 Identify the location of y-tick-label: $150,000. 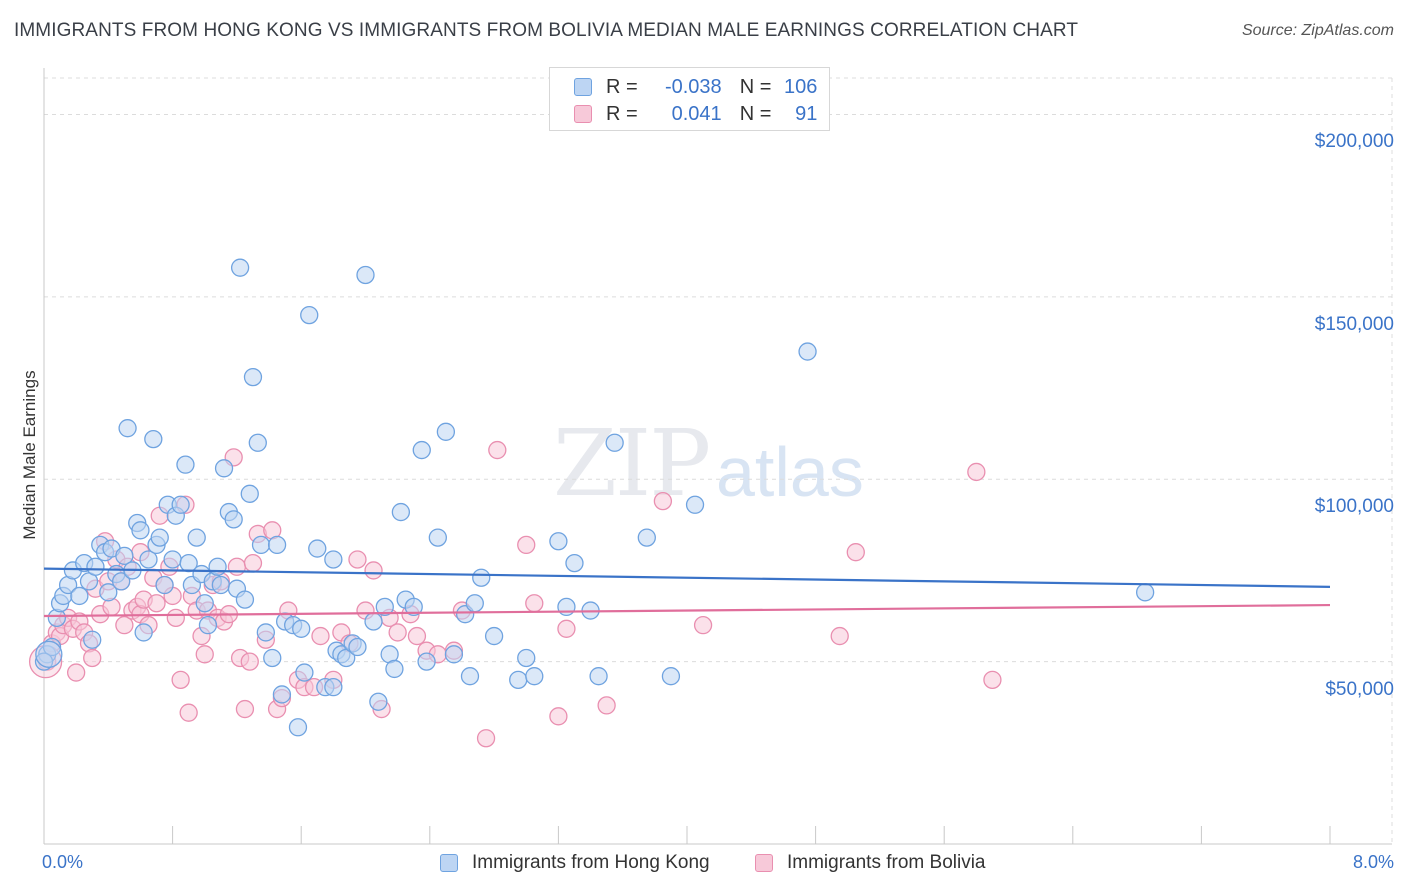
(1354, 324).